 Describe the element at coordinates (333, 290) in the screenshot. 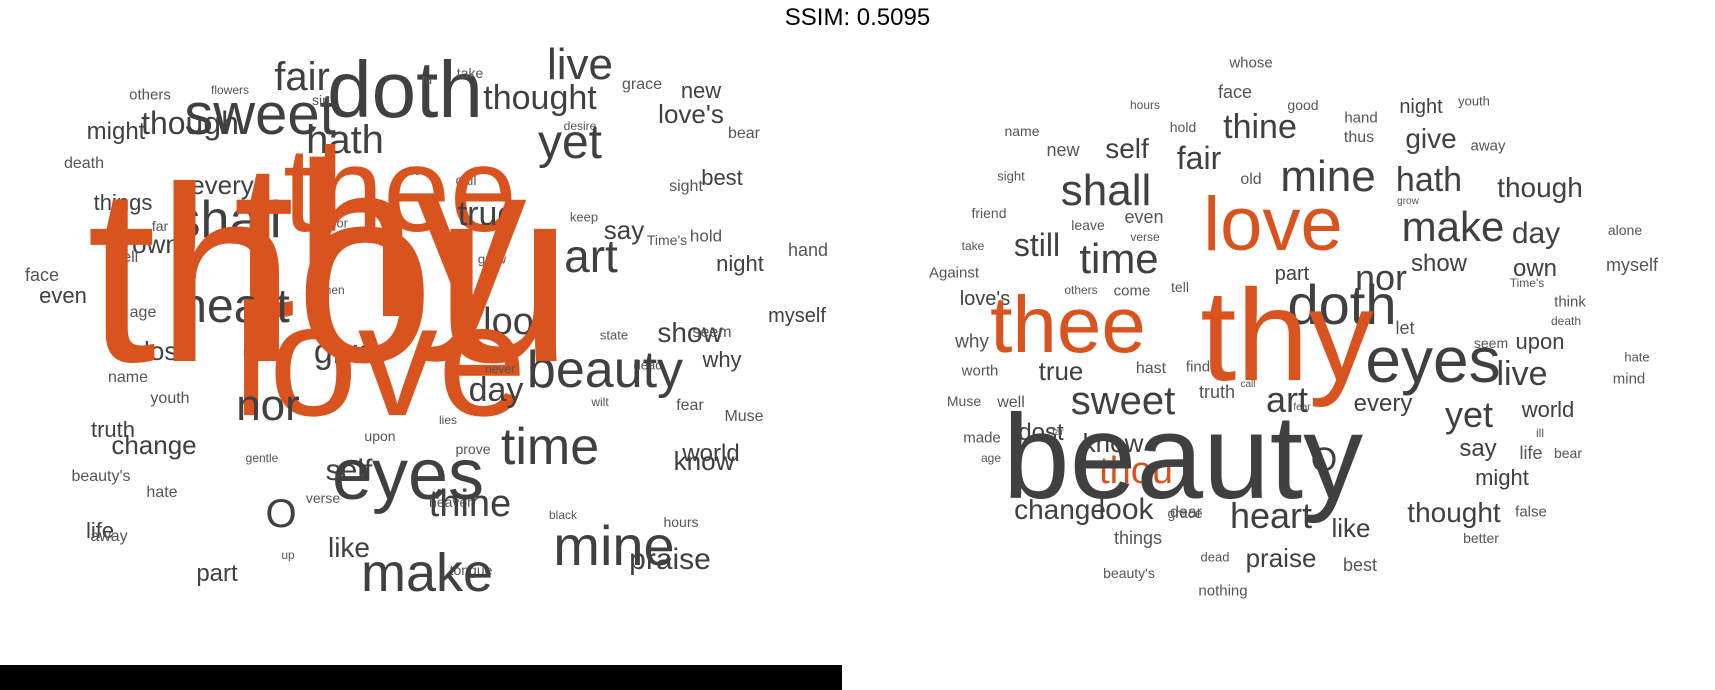

I see `left-word-men: men` at that location.